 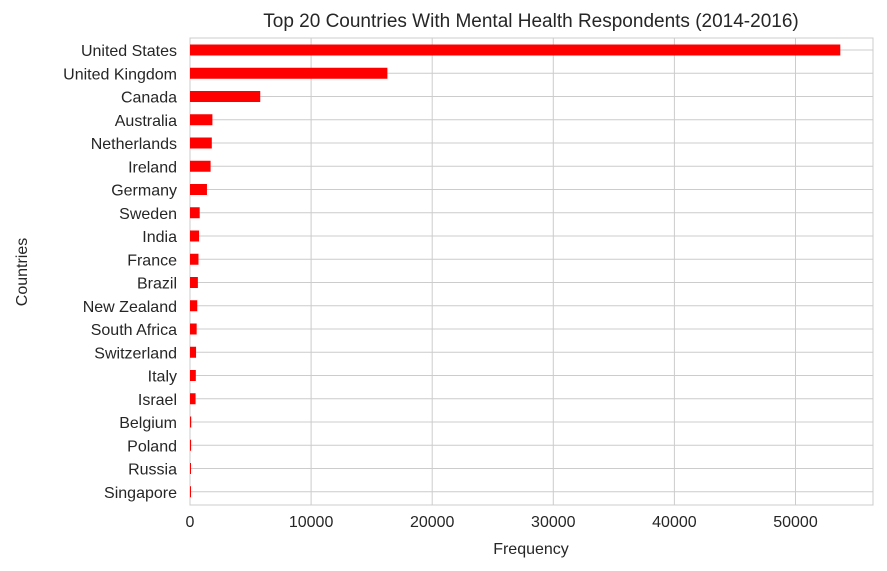 What do you see at coordinates (152, 260) in the screenshot?
I see `y-tick-label: France` at bounding box center [152, 260].